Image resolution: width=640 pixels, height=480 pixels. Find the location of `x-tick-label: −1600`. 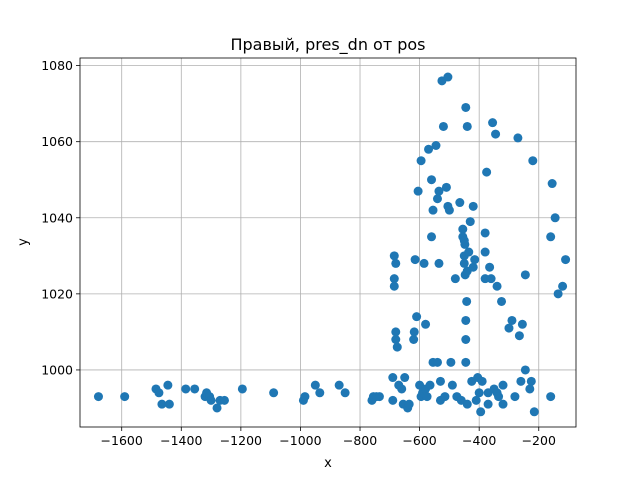

x-tick-label: −1600 is located at coordinates (122, 440).